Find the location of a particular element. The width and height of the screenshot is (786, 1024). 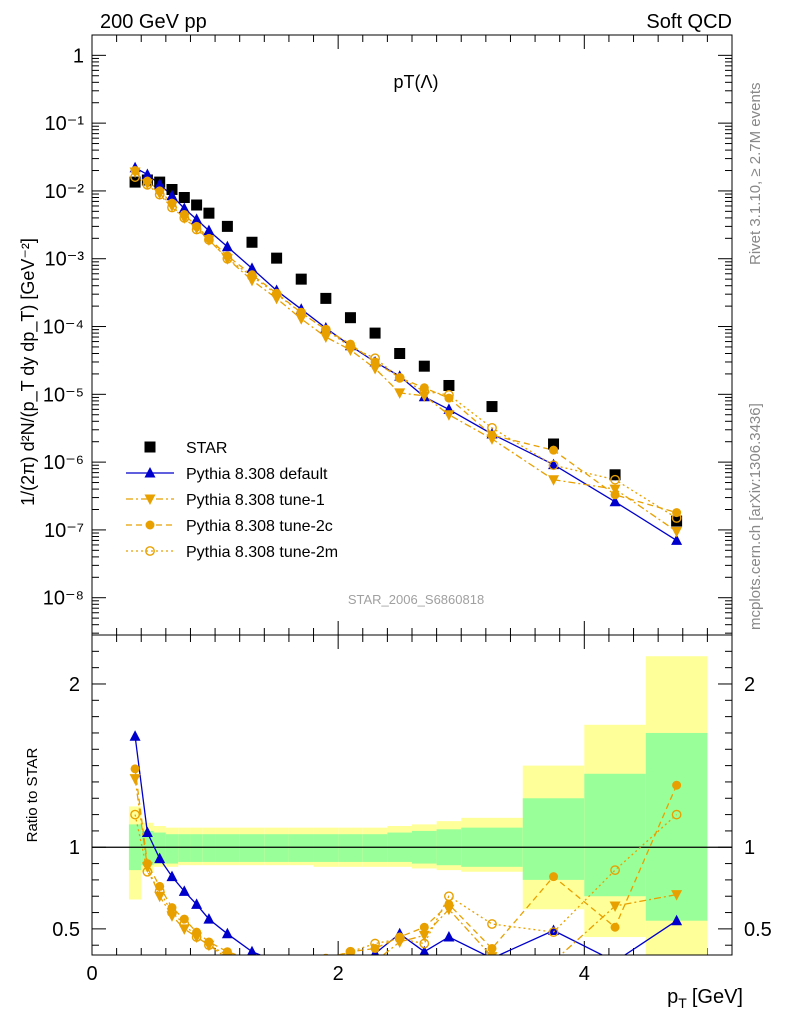

ratio-tick-label-right: 0.5 is located at coordinates (758, 930).